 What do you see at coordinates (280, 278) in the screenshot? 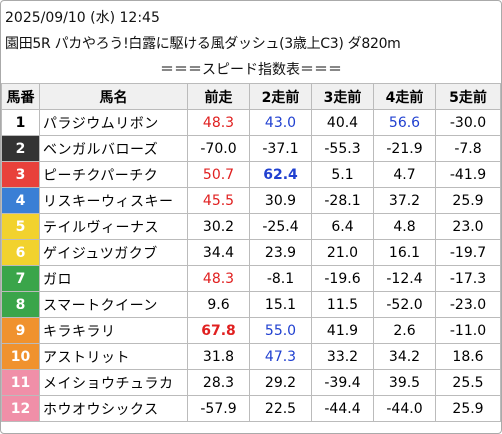
I see `score: -8.1` at bounding box center [280, 278].